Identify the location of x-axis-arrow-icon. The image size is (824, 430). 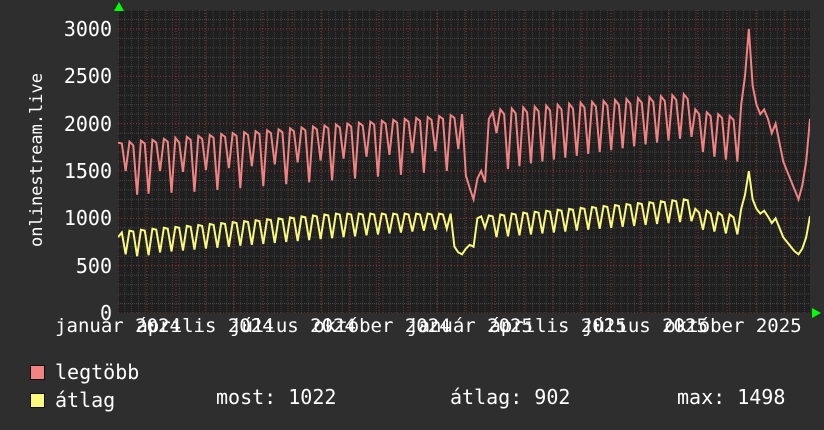
(816, 313).